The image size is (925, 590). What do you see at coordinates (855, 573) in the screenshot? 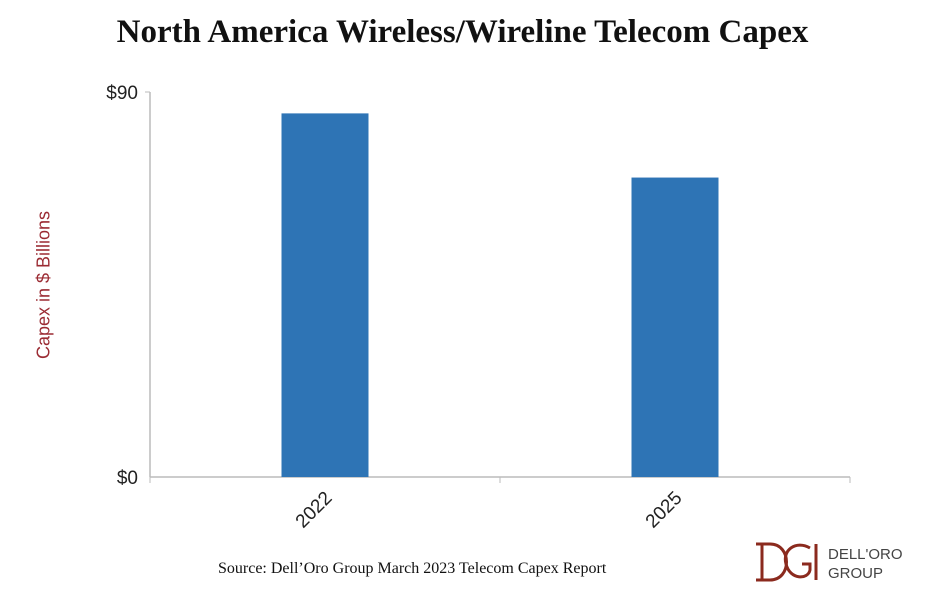
I see `logo-line2: GROUP` at bounding box center [855, 573].